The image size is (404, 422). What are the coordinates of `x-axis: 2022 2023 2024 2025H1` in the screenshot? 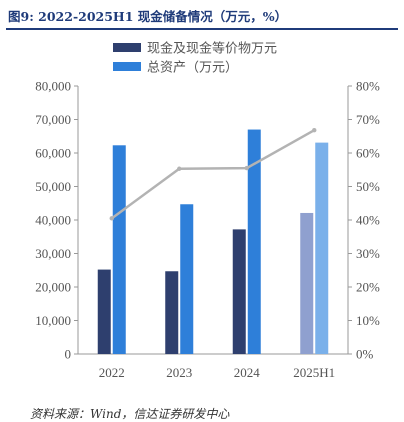 It's located at (213, 366).